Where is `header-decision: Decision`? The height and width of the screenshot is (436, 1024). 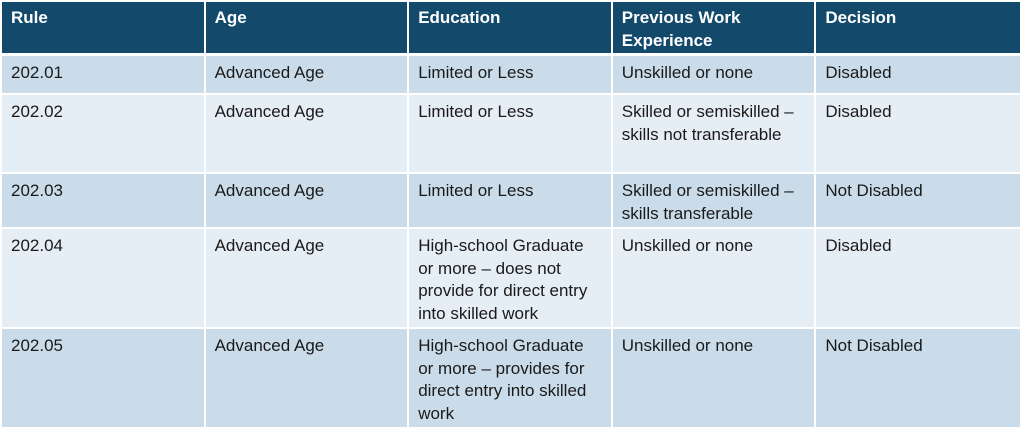 header-decision: Decision is located at coordinates (918, 29).